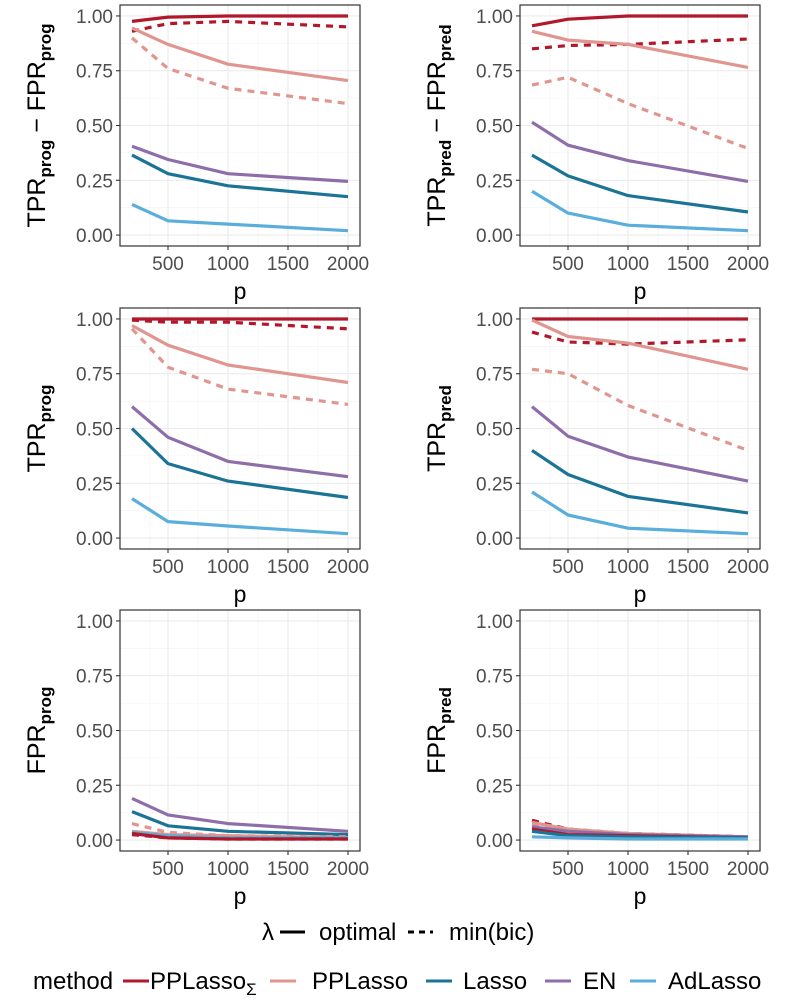 The image size is (800, 1000). What do you see at coordinates (198, 981) in the screenshot?
I see `legend-label-pplasso-sigma-main: PPLasso` at bounding box center [198, 981].